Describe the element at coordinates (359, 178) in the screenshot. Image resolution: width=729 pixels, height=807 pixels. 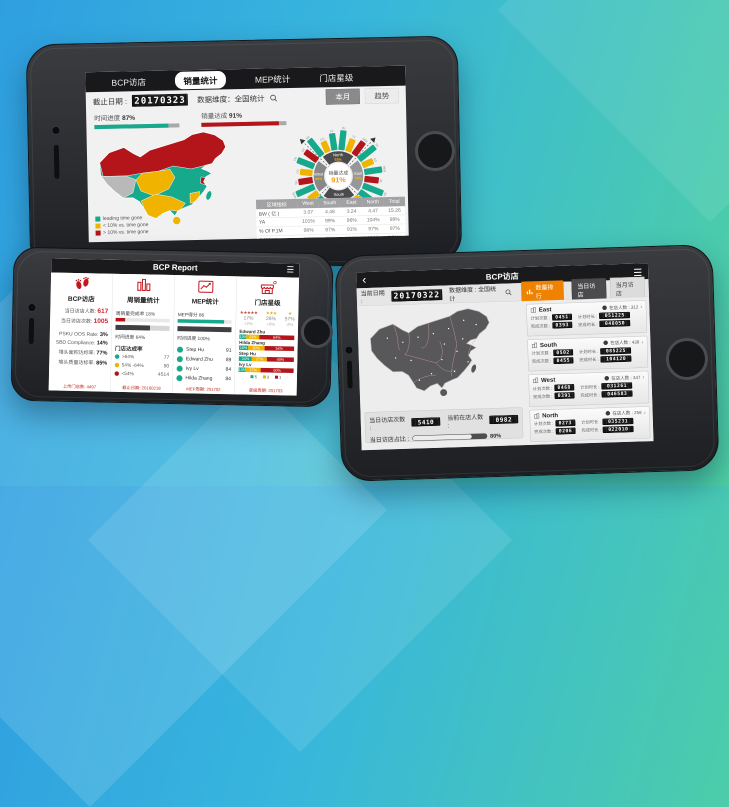
I see `svg-text: 94%` at that location.